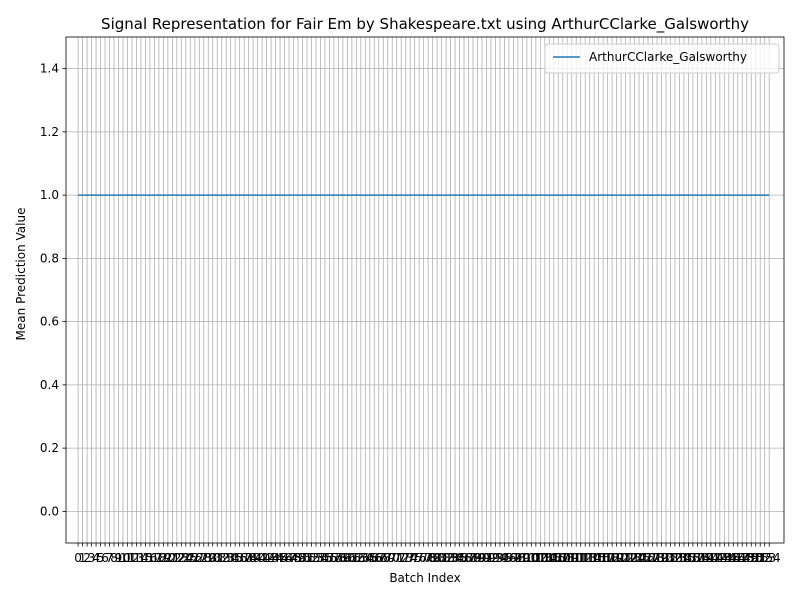 The width and height of the screenshot is (800, 600). Describe the element at coordinates (701, 558) in the screenshot. I see `x-tick-label: 139` at that location.